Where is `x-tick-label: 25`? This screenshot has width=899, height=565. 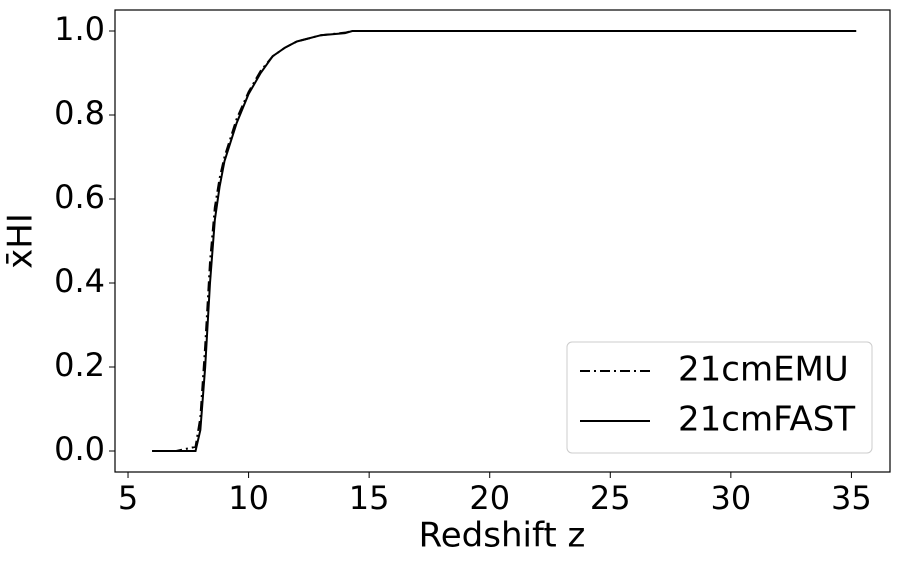 x-tick-label: 25 is located at coordinates (610, 498).